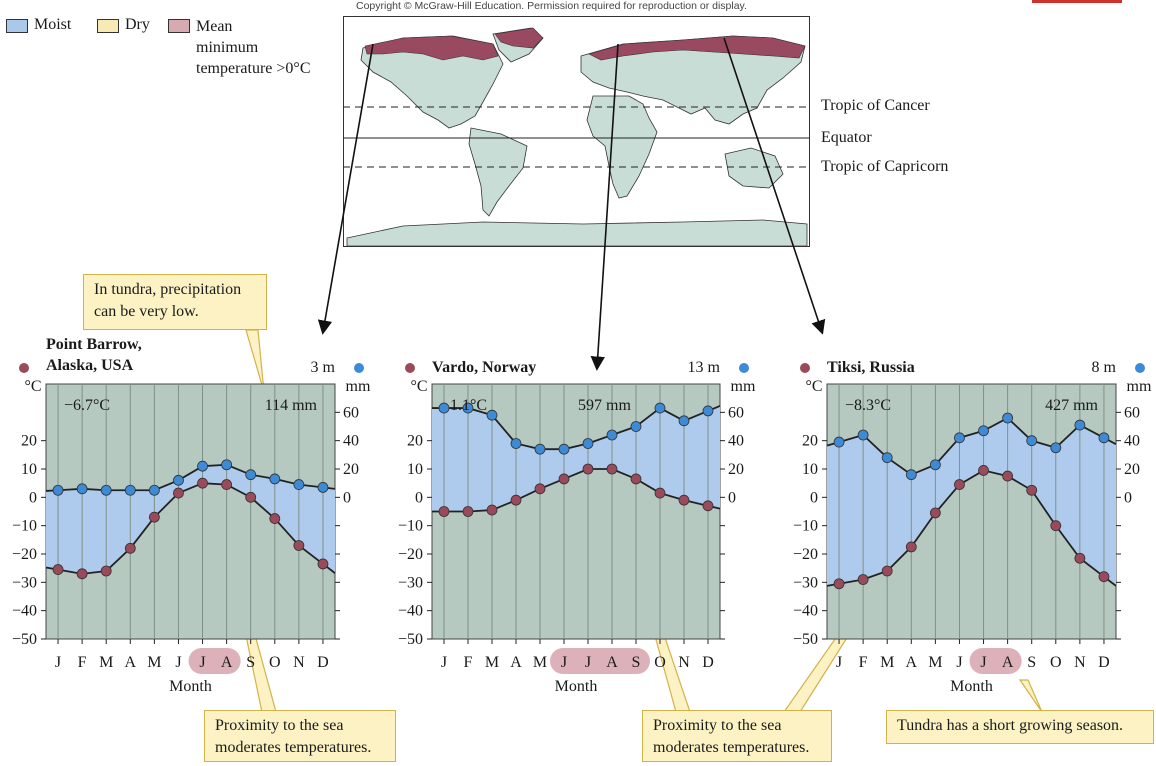 This screenshot has width=1156, height=766. I want to click on temperature-tick-label: −10, so click(410, 526).